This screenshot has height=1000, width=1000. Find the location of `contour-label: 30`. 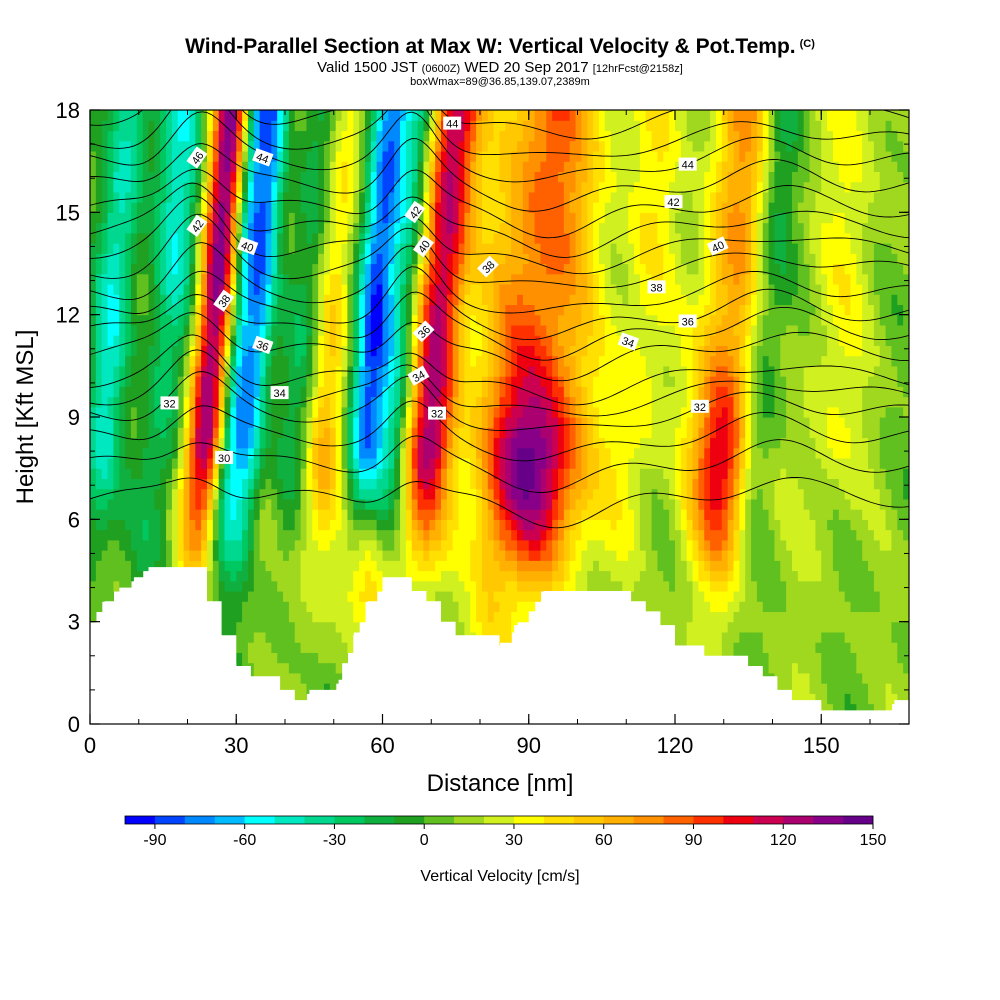

contour-label: 30 is located at coordinates (224, 457).